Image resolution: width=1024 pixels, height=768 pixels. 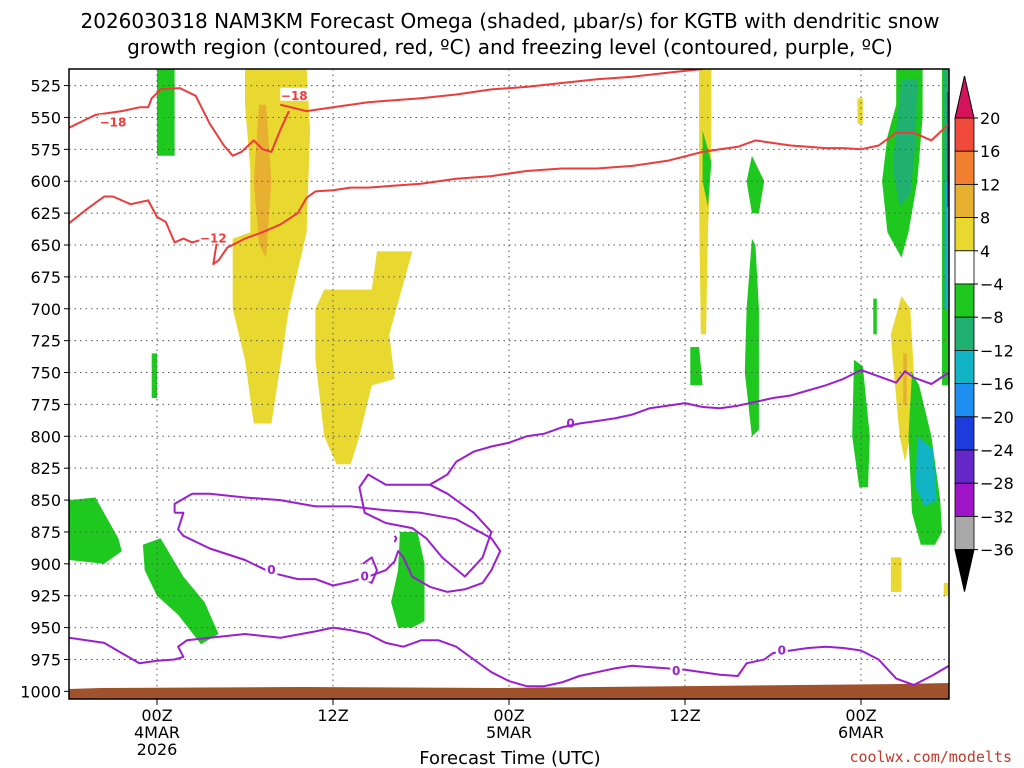 What do you see at coordinates (157, 749) in the screenshot?
I see `x-tick-label: 2026` at bounding box center [157, 749].